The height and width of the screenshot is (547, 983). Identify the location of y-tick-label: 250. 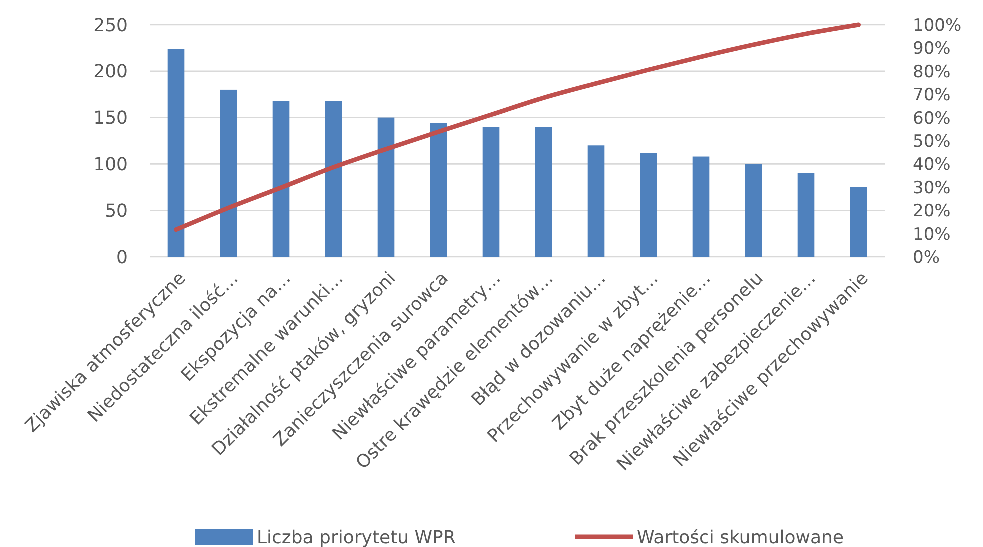
(111, 25).